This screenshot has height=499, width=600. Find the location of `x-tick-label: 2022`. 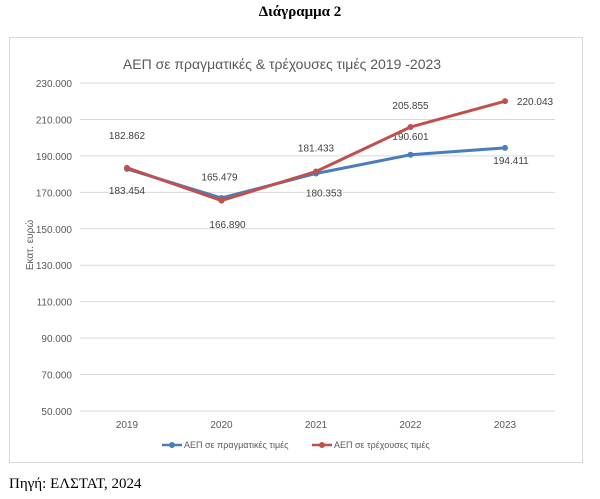

x-tick-label: 2022 is located at coordinates (410, 425).